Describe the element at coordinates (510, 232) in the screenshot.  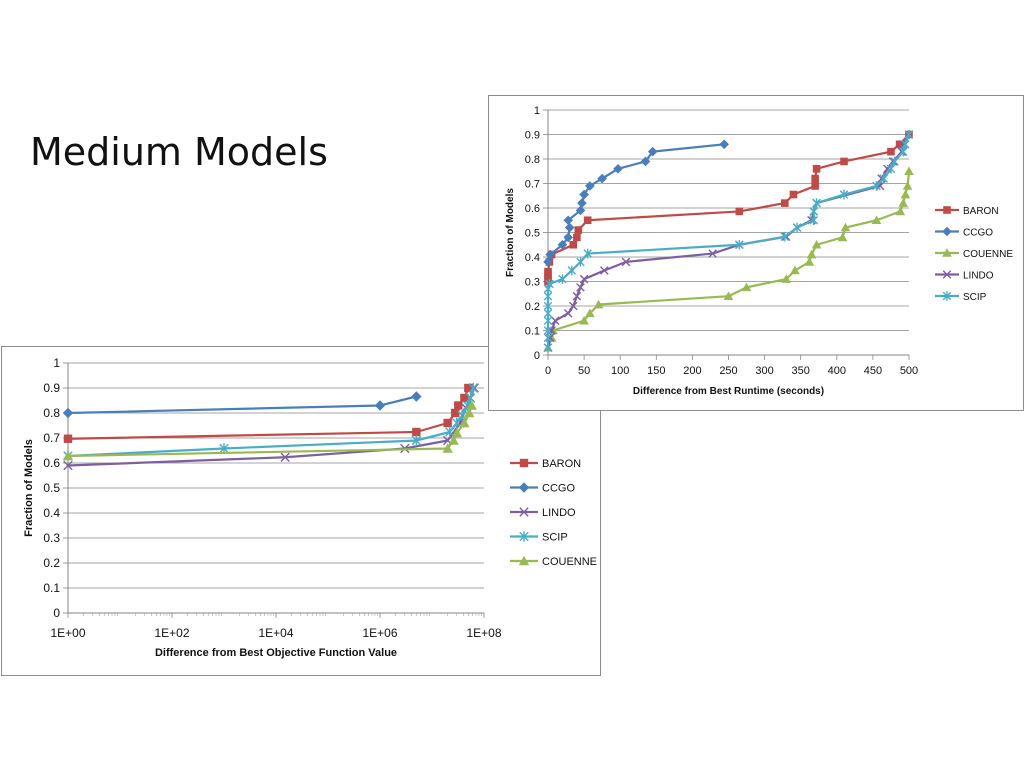
I see `y-axis-title: Fraction of Models` at that location.